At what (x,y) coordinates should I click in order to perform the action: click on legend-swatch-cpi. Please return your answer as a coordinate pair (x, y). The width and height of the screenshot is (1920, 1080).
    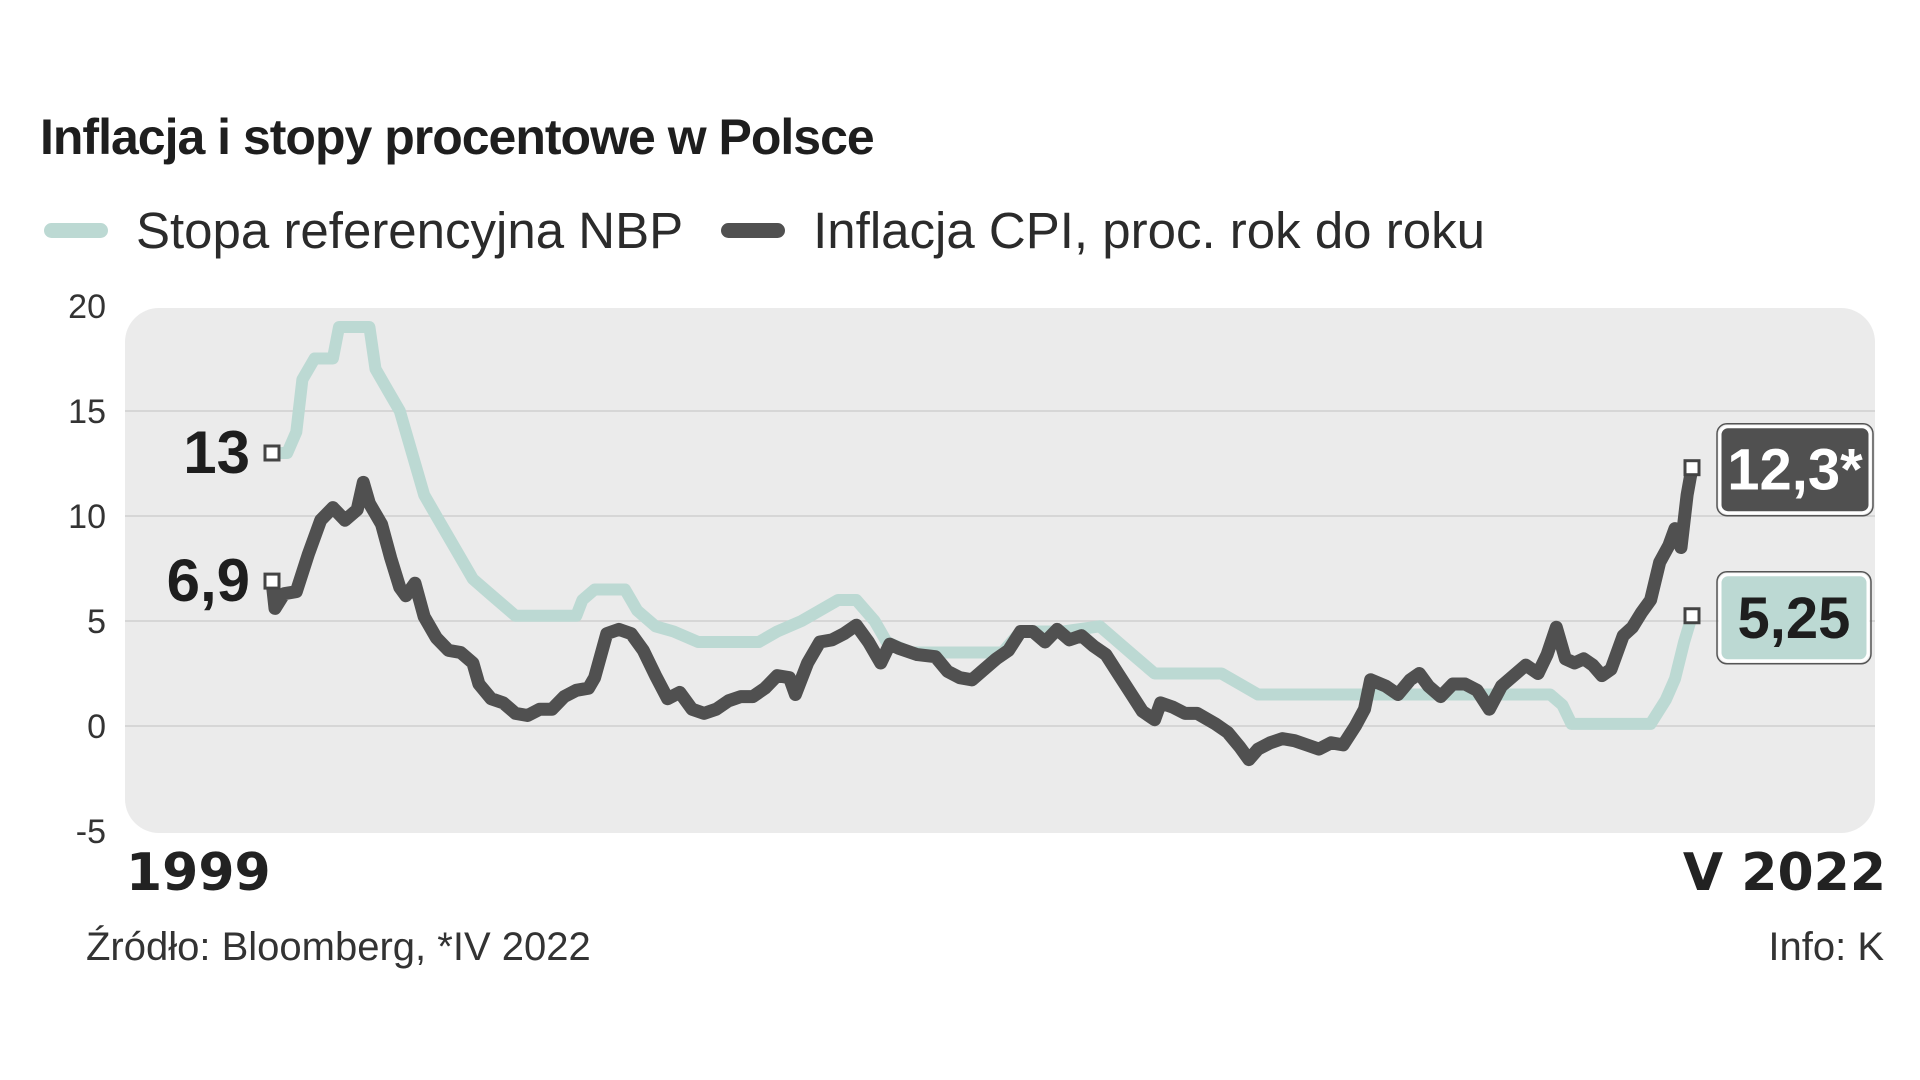
    Looking at the image, I should click on (753, 230).